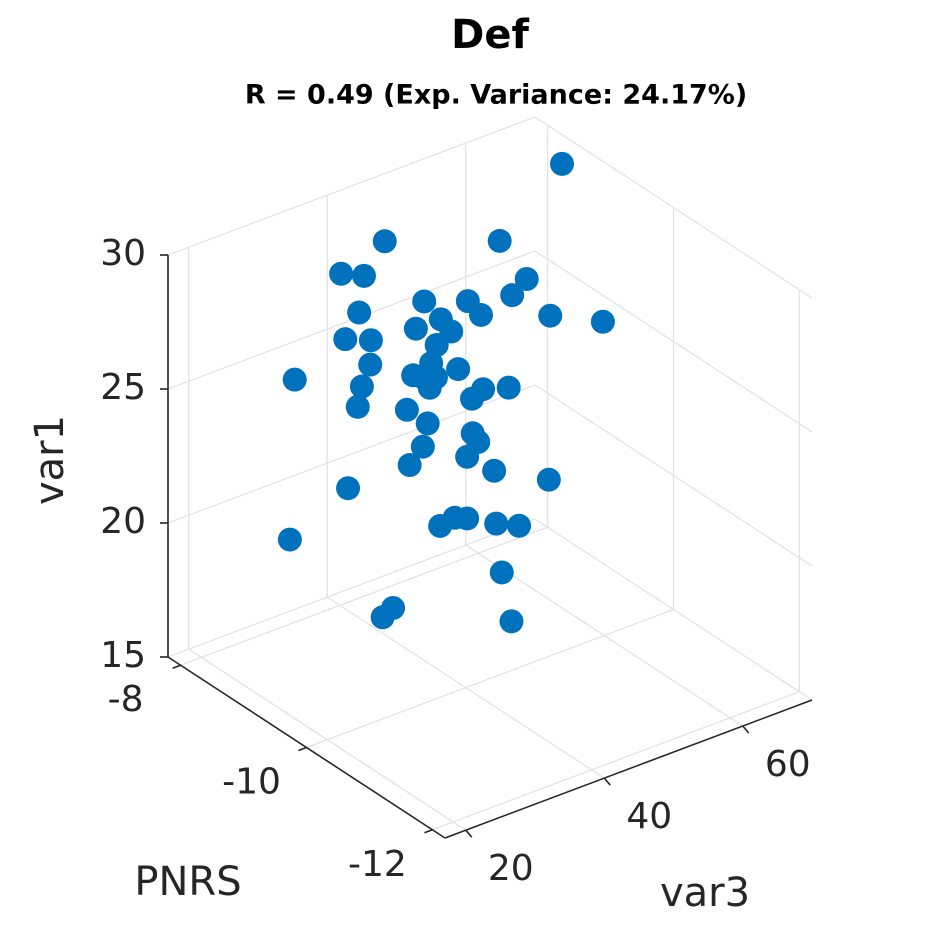 This screenshot has height=945, width=945. What do you see at coordinates (496, 95) in the screenshot?
I see `chart-subtitle: R = 0.49 (Exp. Variance: 24.17%)` at bounding box center [496, 95].